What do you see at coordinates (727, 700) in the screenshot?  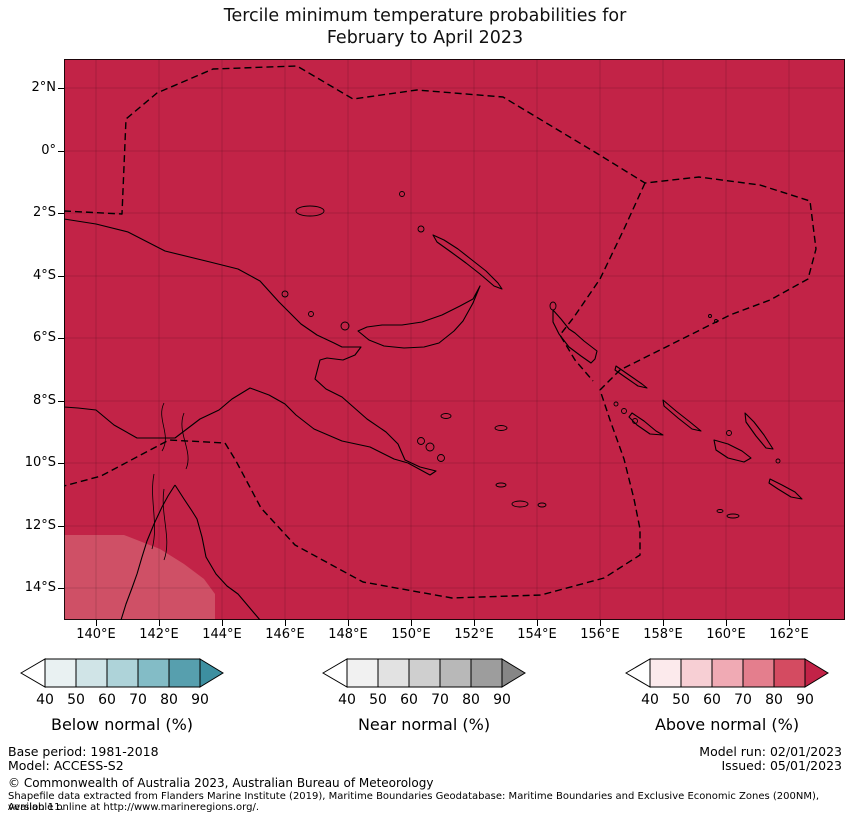 I see `legend-above-normal: 40 50 60 70 80 90 Above normal (%)` at bounding box center [727, 700].